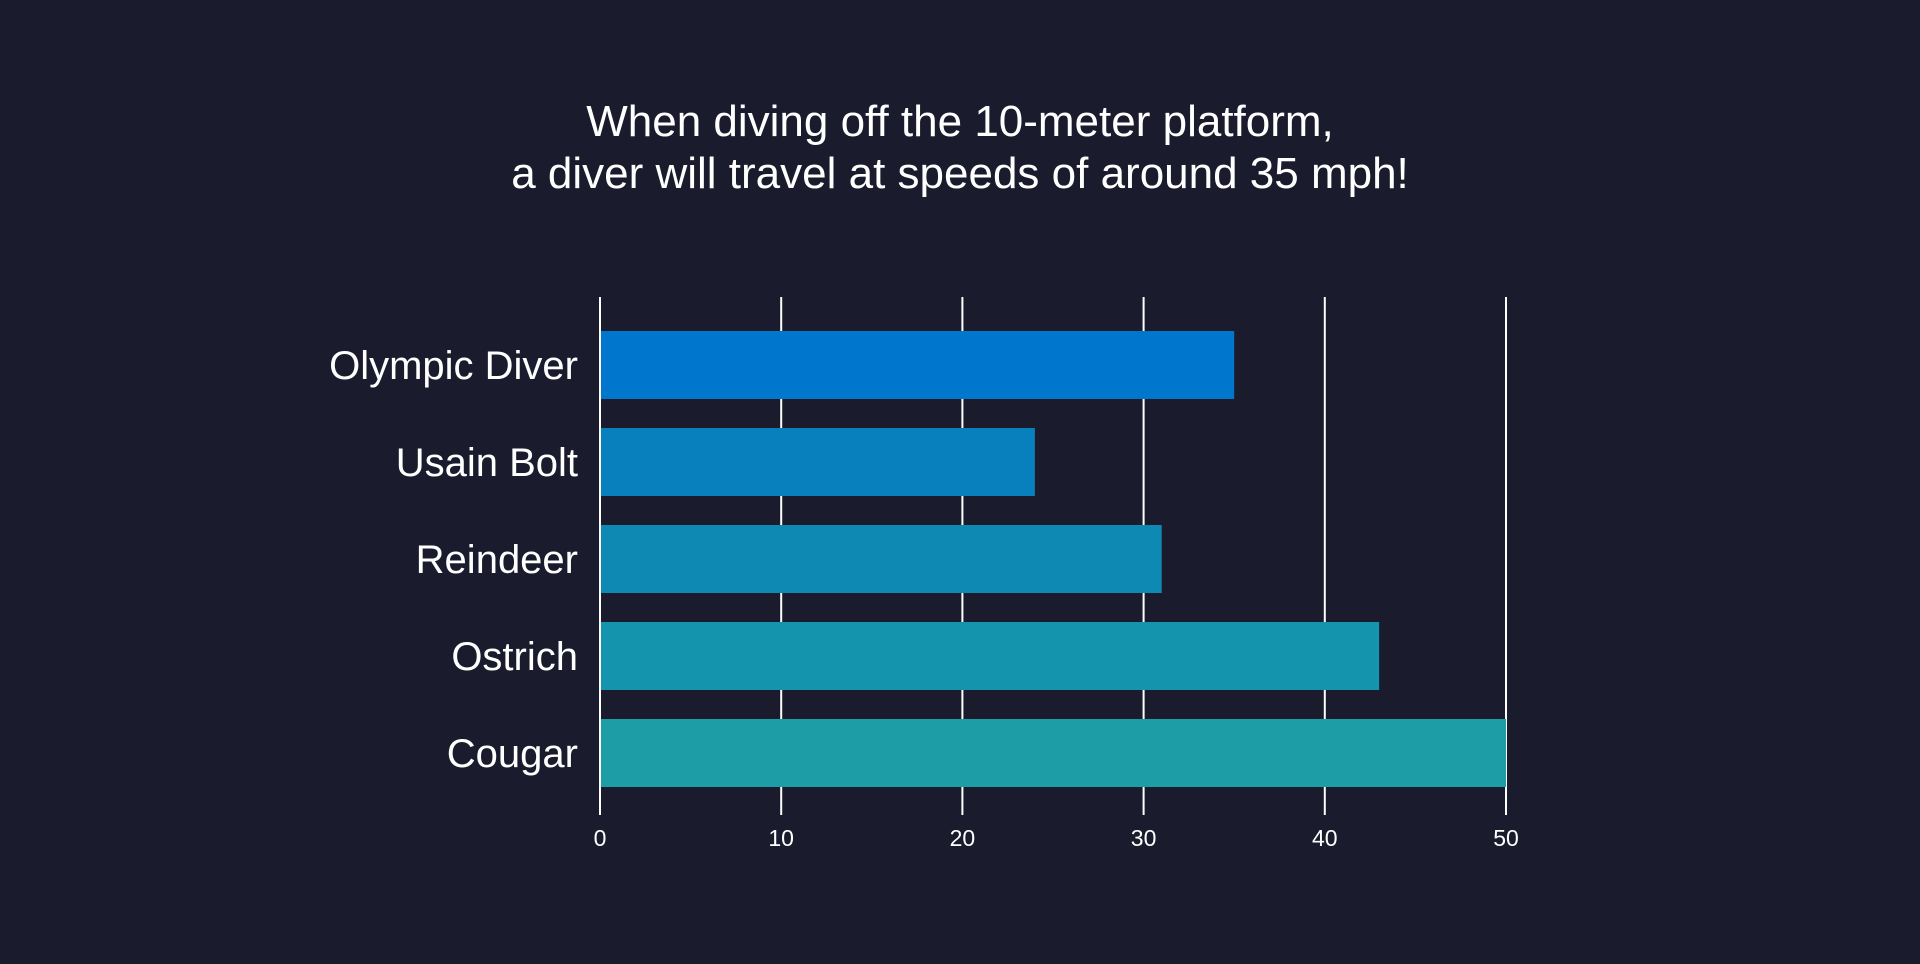 The width and height of the screenshot is (1920, 964). What do you see at coordinates (514, 657) in the screenshot?
I see `category-label-ostrich: Ostrich` at bounding box center [514, 657].